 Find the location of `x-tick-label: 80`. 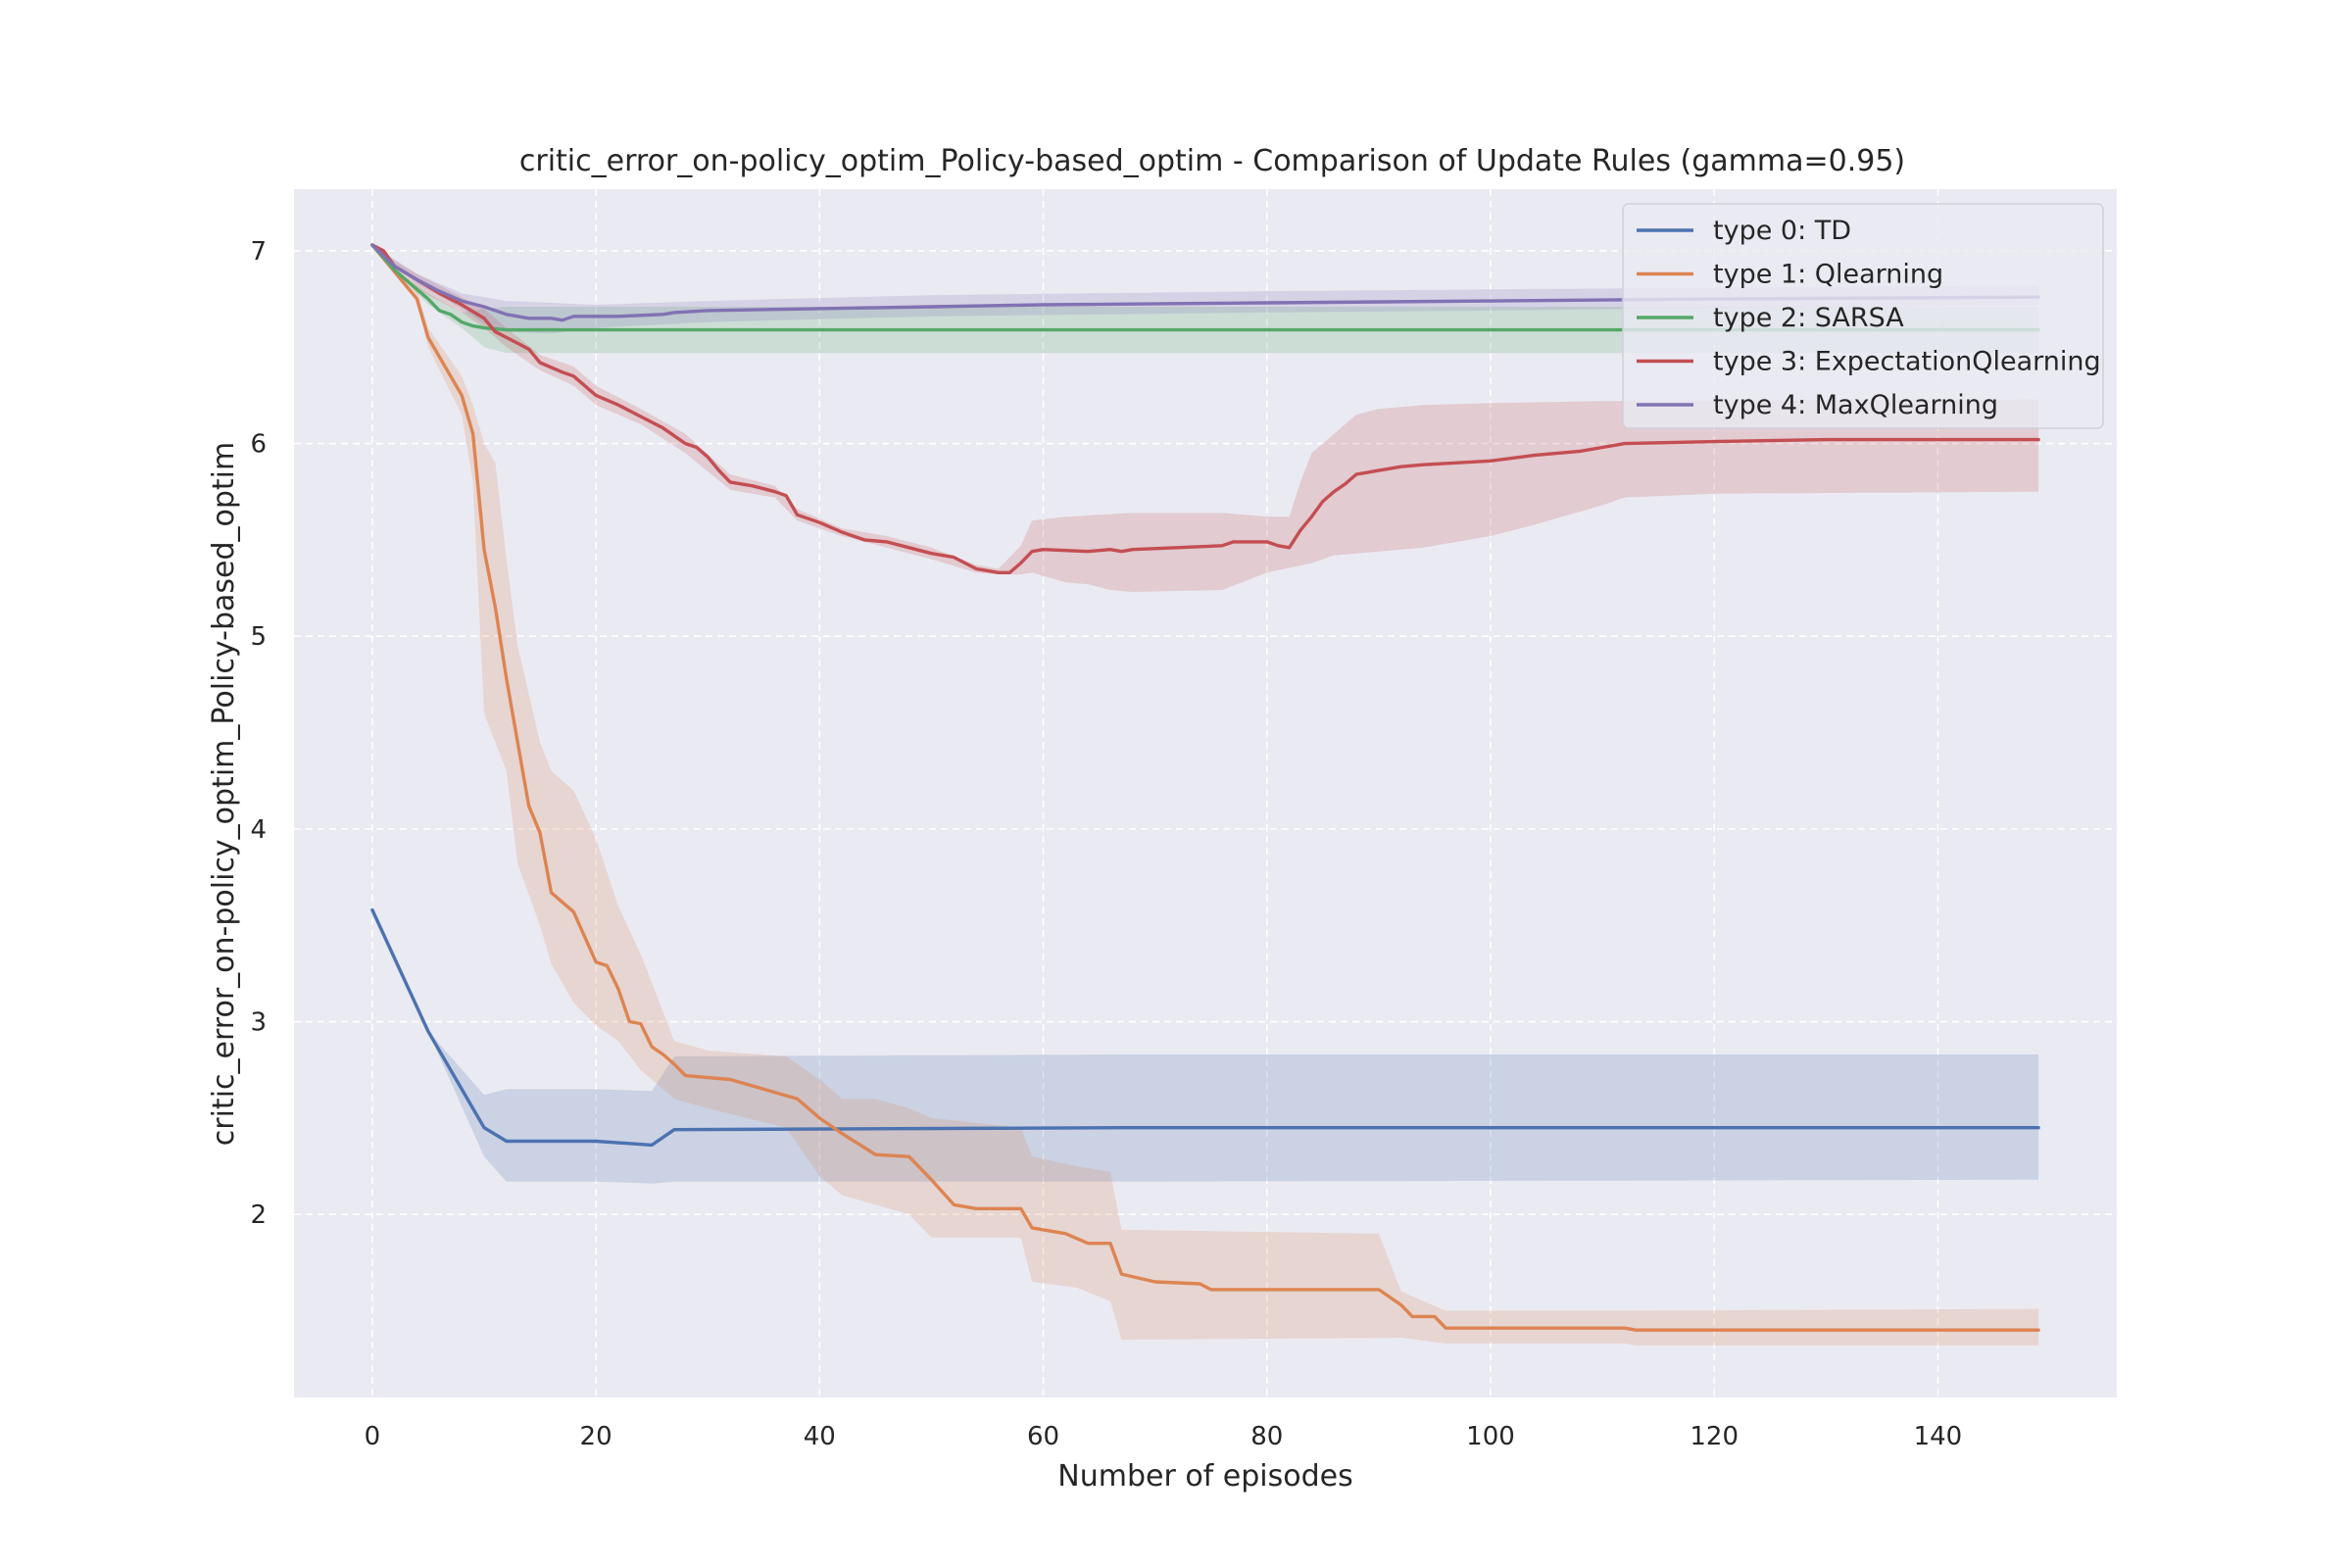

x-tick-label: 80 is located at coordinates (1266, 1436).